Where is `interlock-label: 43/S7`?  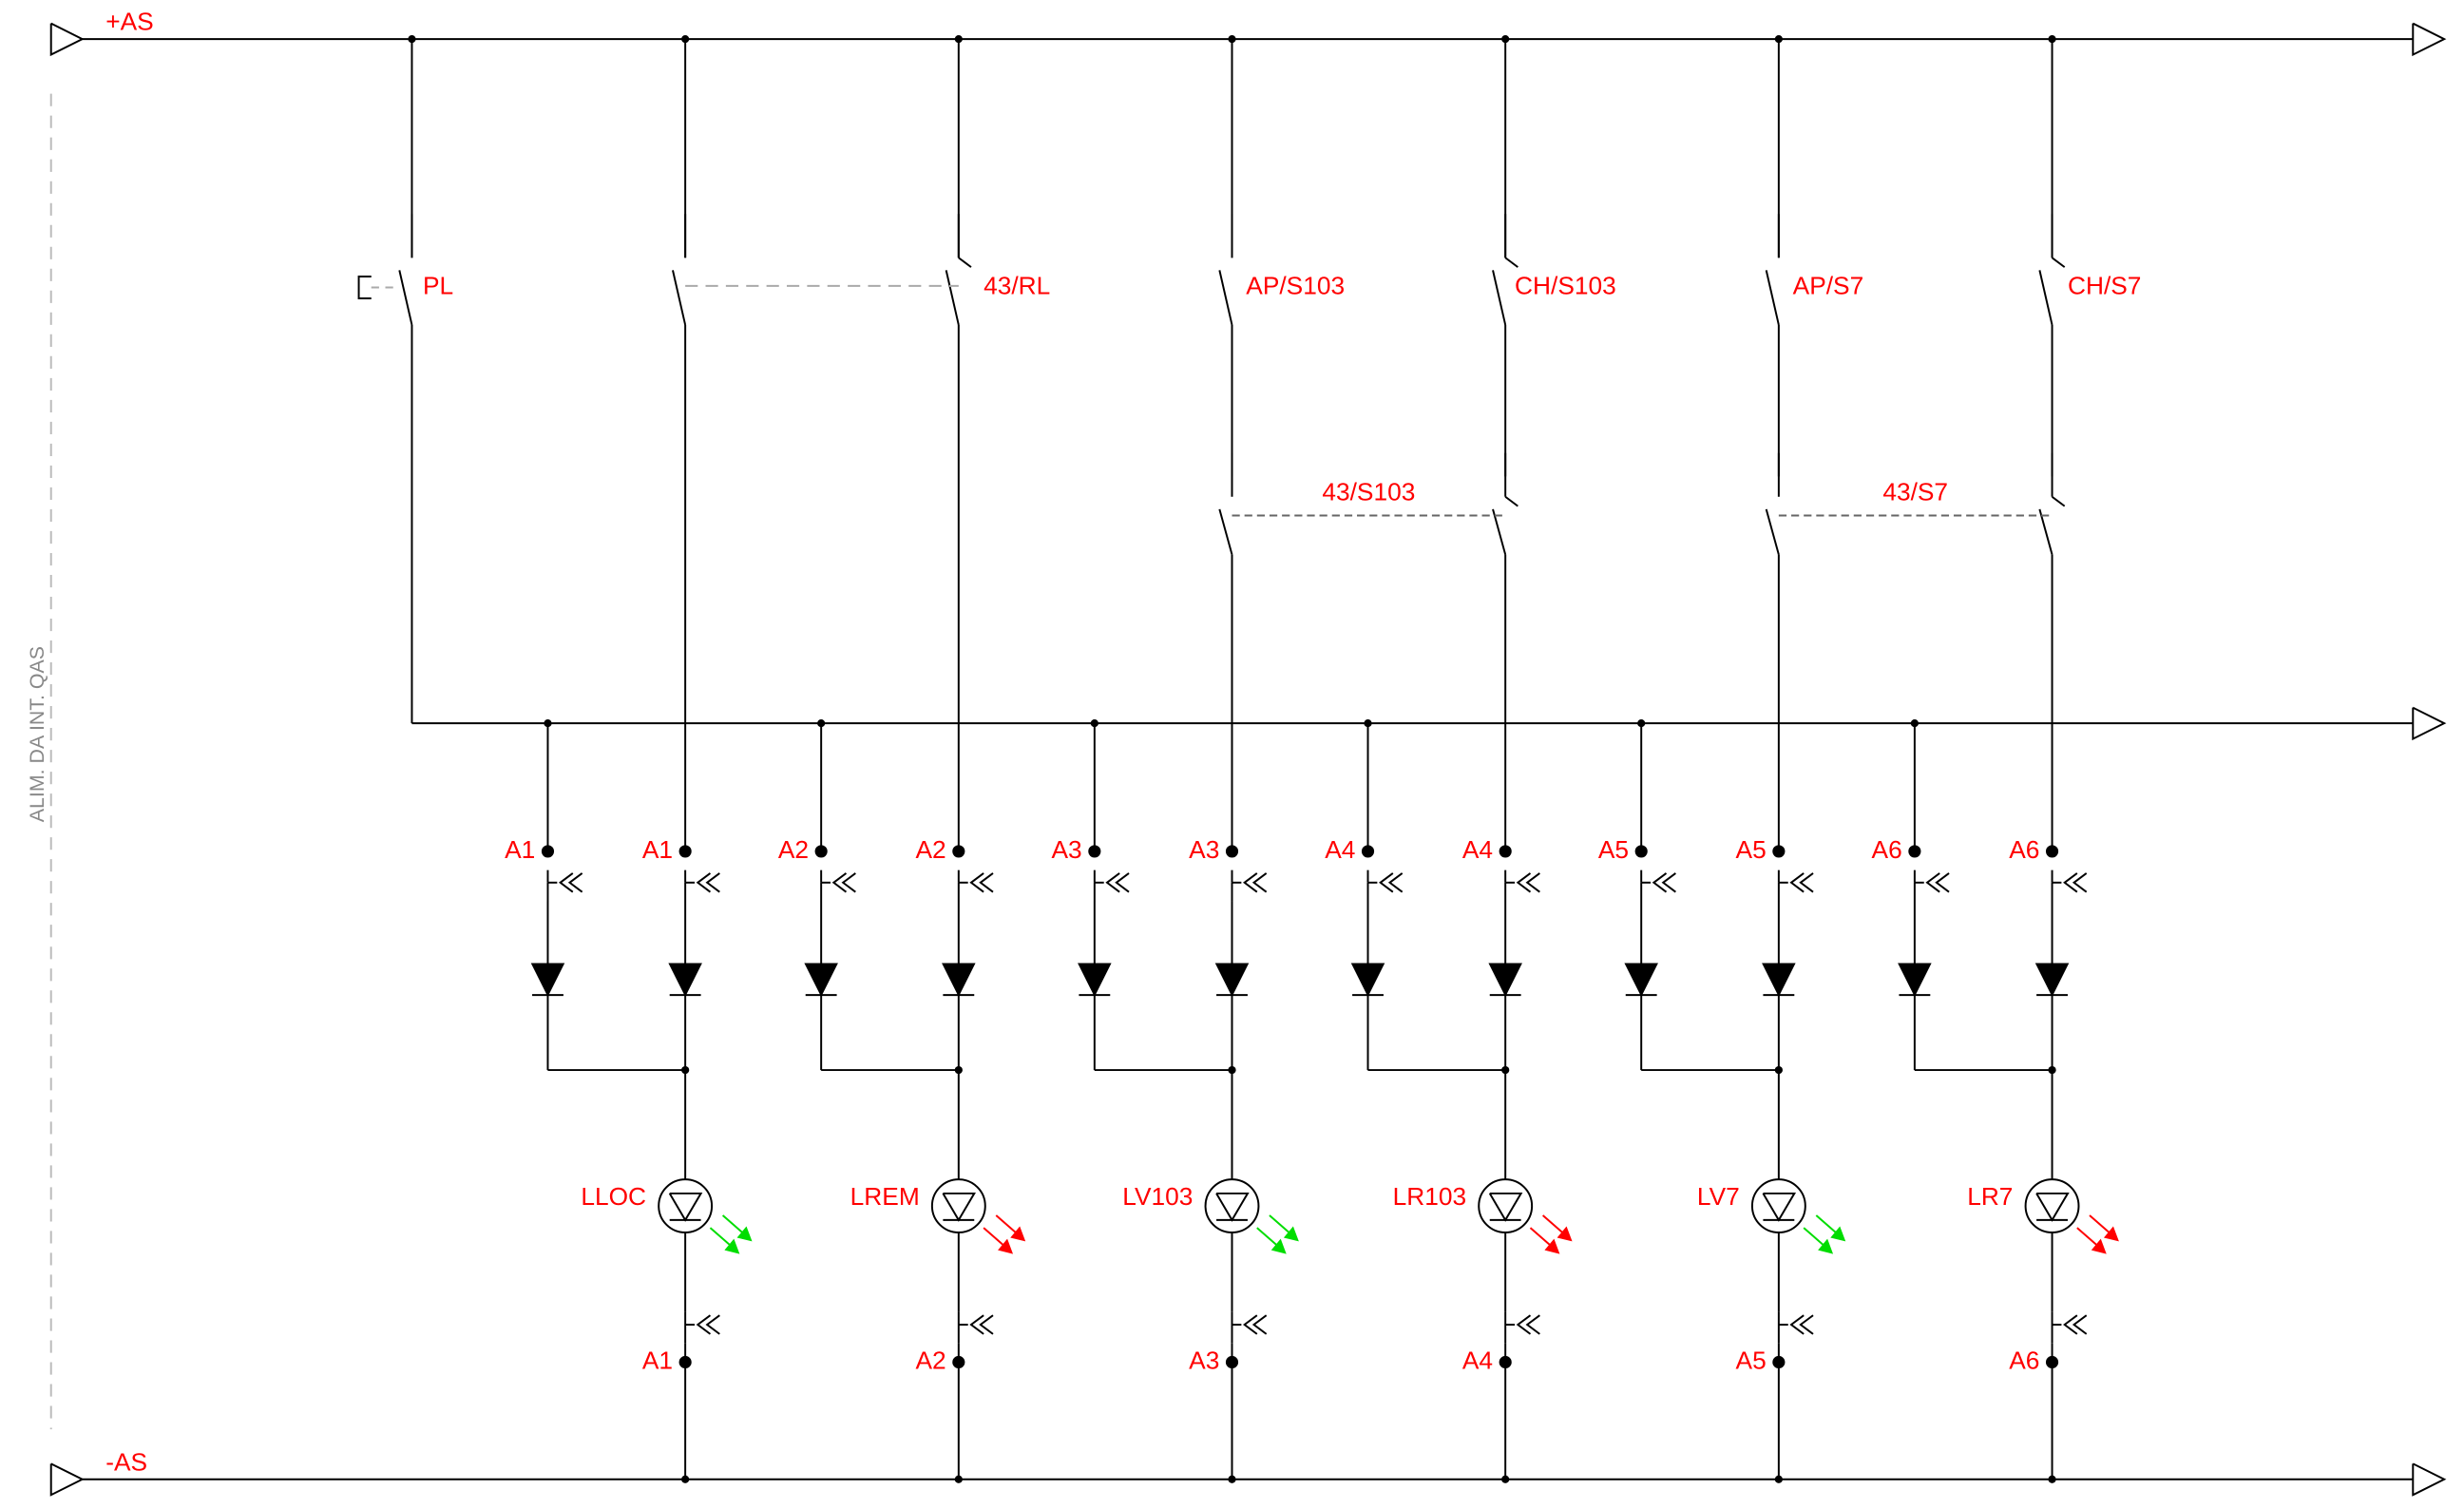
interlock-label: 43/S7 is located at coordinates (1915, 491).